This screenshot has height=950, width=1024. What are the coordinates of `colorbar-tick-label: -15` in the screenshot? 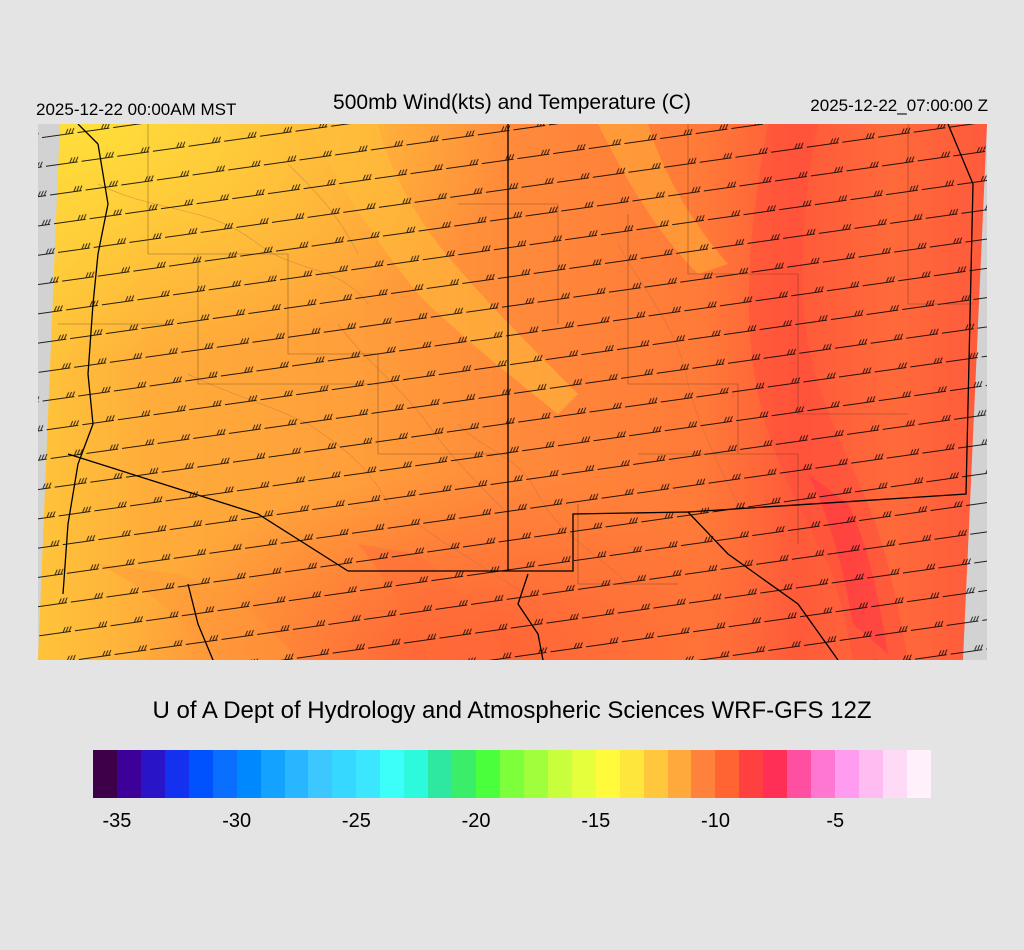 It's located at (596, 821).